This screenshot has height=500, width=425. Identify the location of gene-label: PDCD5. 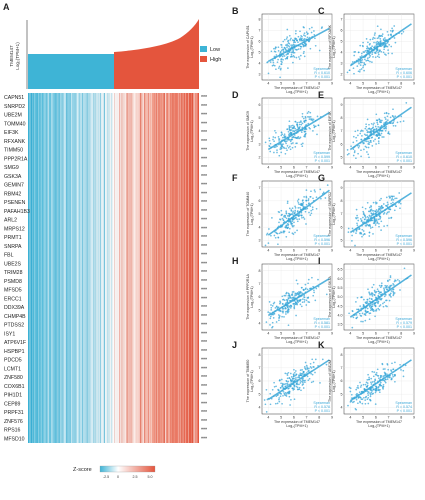
(13, 361).